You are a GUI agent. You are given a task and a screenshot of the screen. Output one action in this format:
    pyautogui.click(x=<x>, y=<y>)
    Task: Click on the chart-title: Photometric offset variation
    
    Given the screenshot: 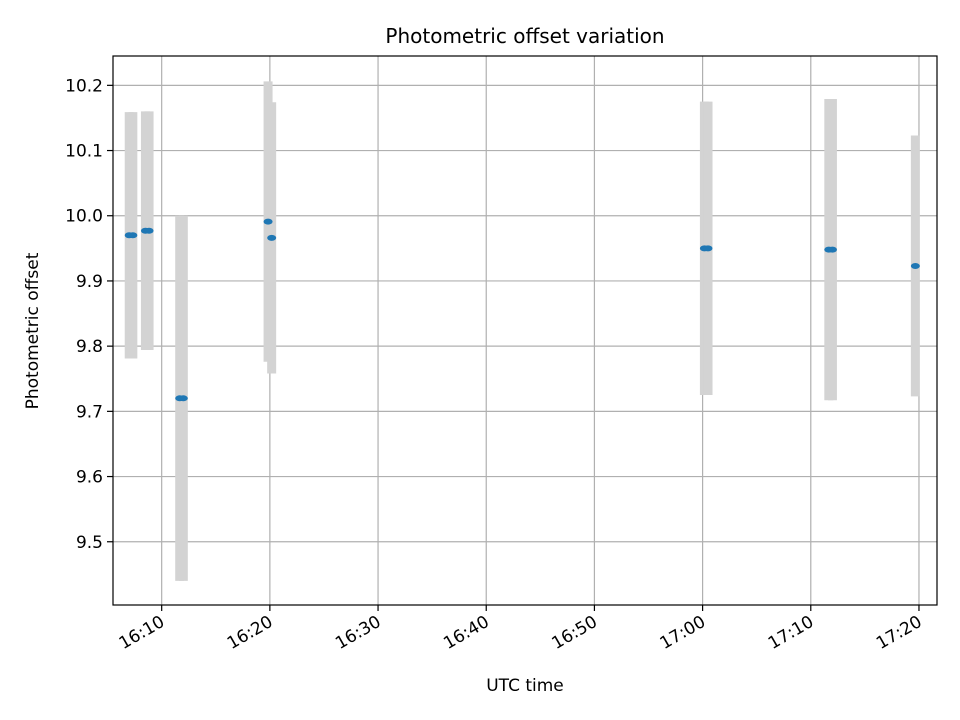 What is the action you would take?
    pyautogui.click(x=524, y=36)
    